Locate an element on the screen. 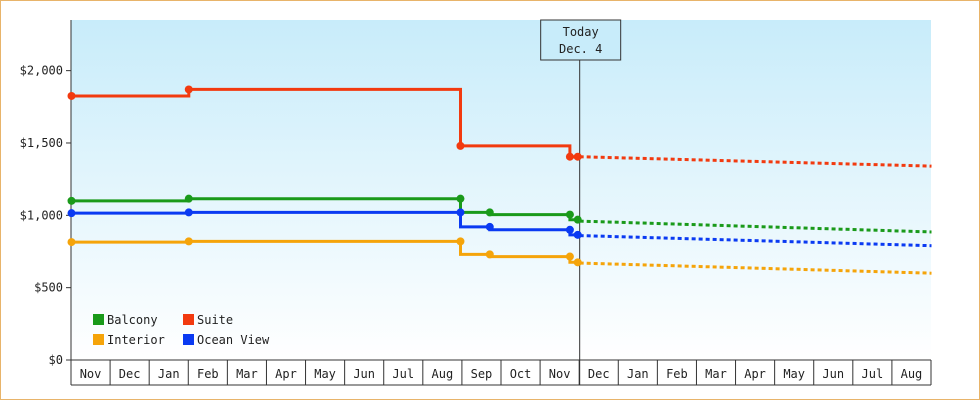 This screenshot has height=400, width=980. projection-line-suite is located at coordinates (755, 161).